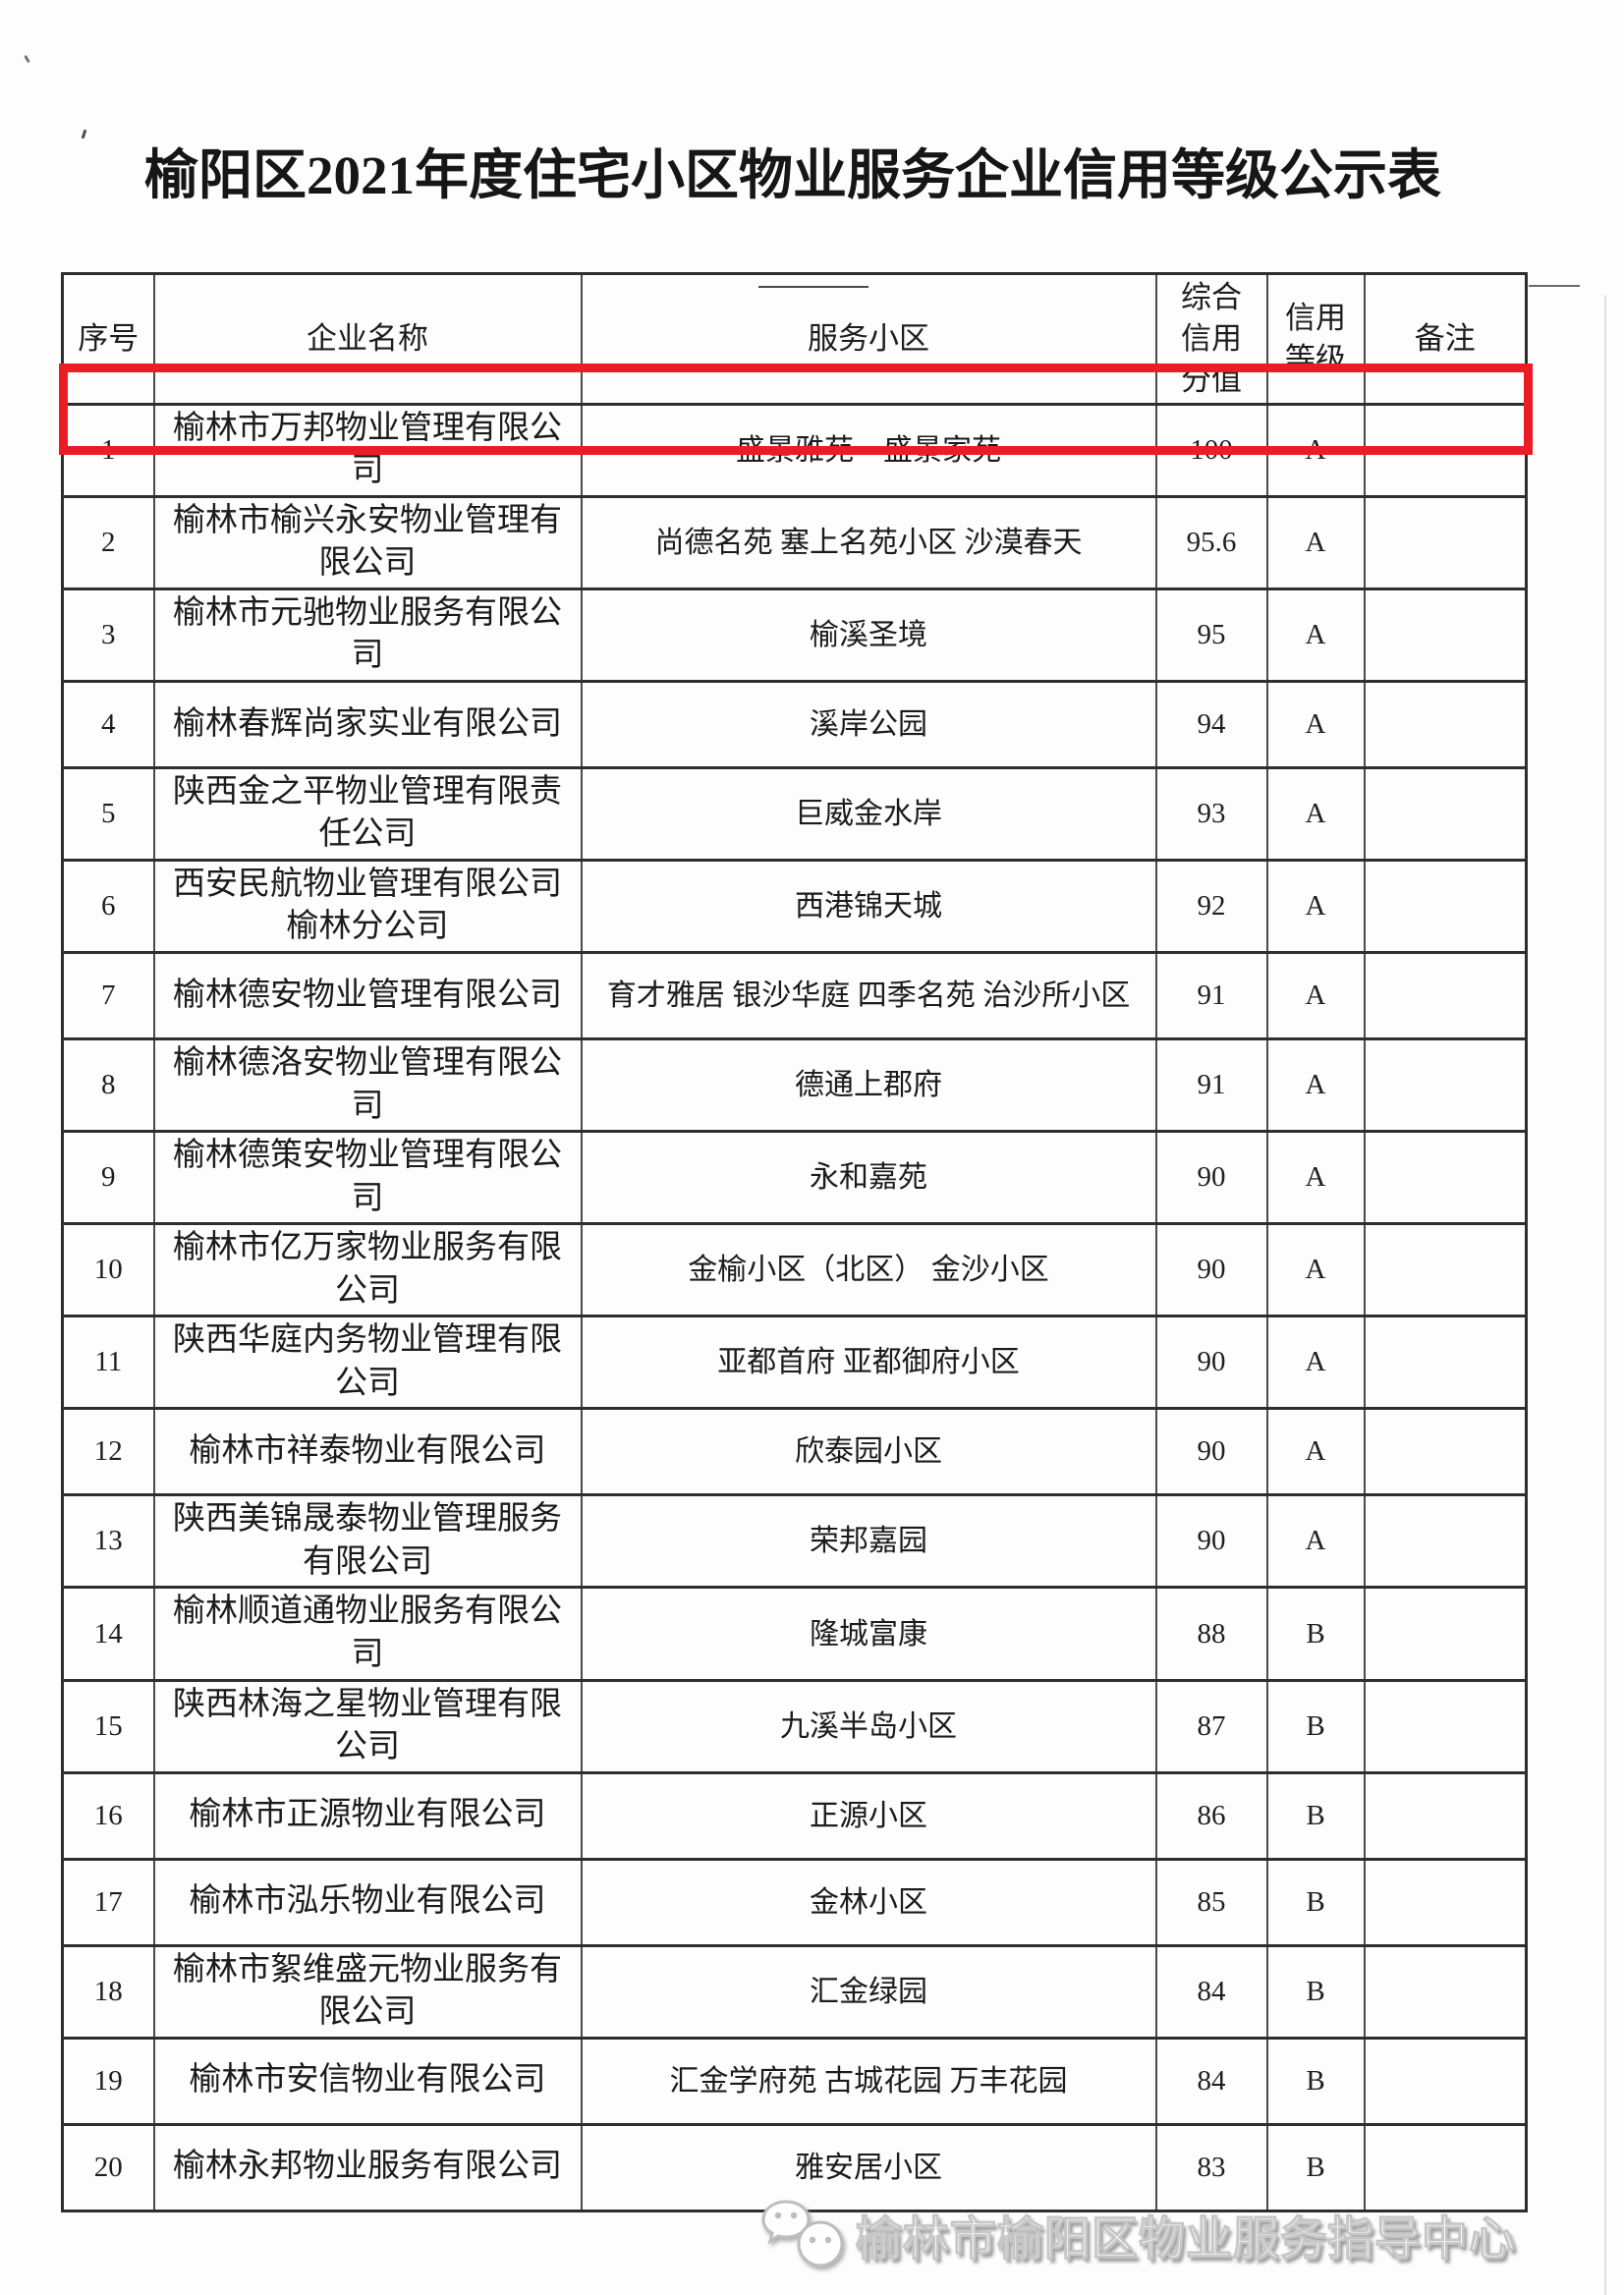 The height and width of the screenshot is (2295, 1624). What do you see at coordinates (794, 1178) in the screenshot?
I see `table-row: 9 榆林德策安物业管理有限公司 永和嘉苑 90 A` at bounding box center [794, 1178].